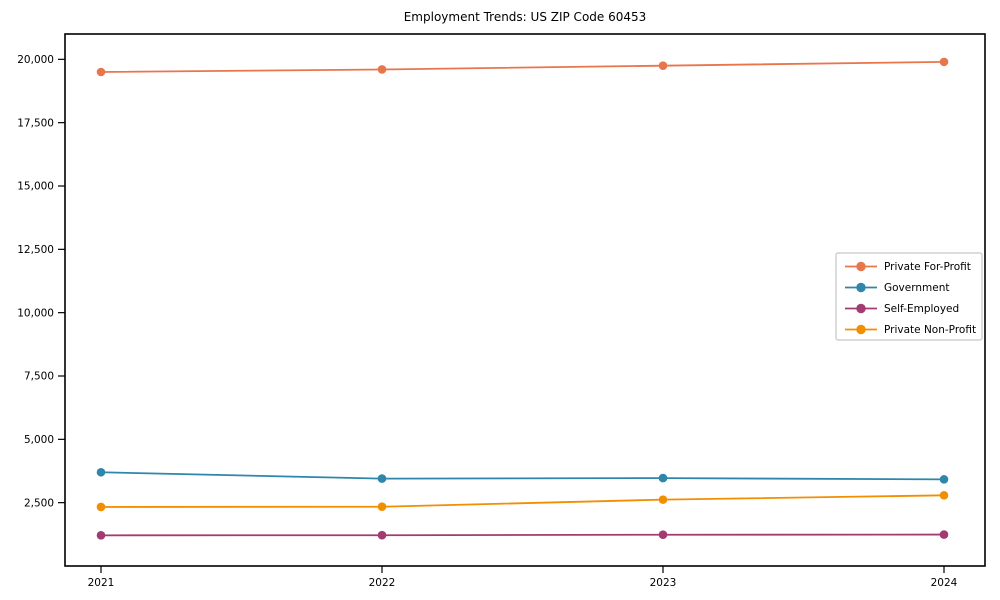 The height and width of the screenshot is (600, 1000). I want to click on y-tick-label: 17,500, so click(35, 123).